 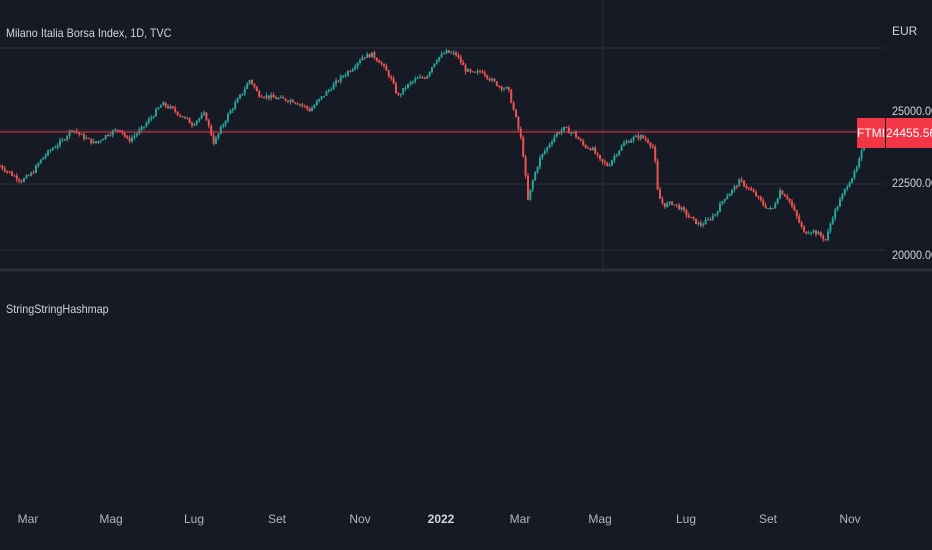 I want to click on y-tick-label: 20000.00, so click(x=912, y=255).